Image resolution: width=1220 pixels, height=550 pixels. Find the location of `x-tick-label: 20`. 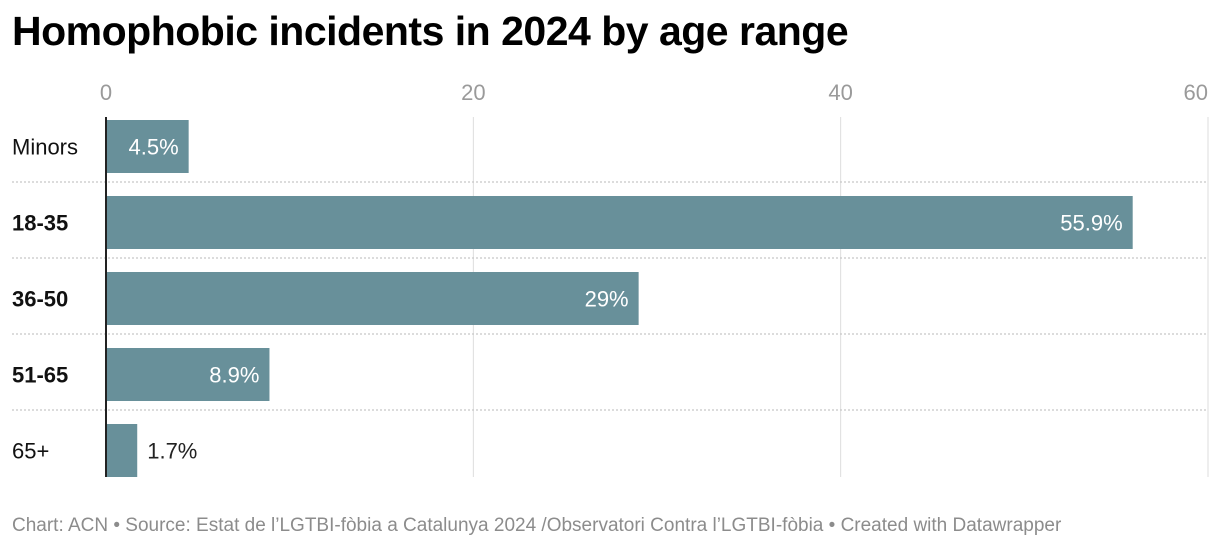

x-tick-label: 20 is located at coordinates (473, 92).